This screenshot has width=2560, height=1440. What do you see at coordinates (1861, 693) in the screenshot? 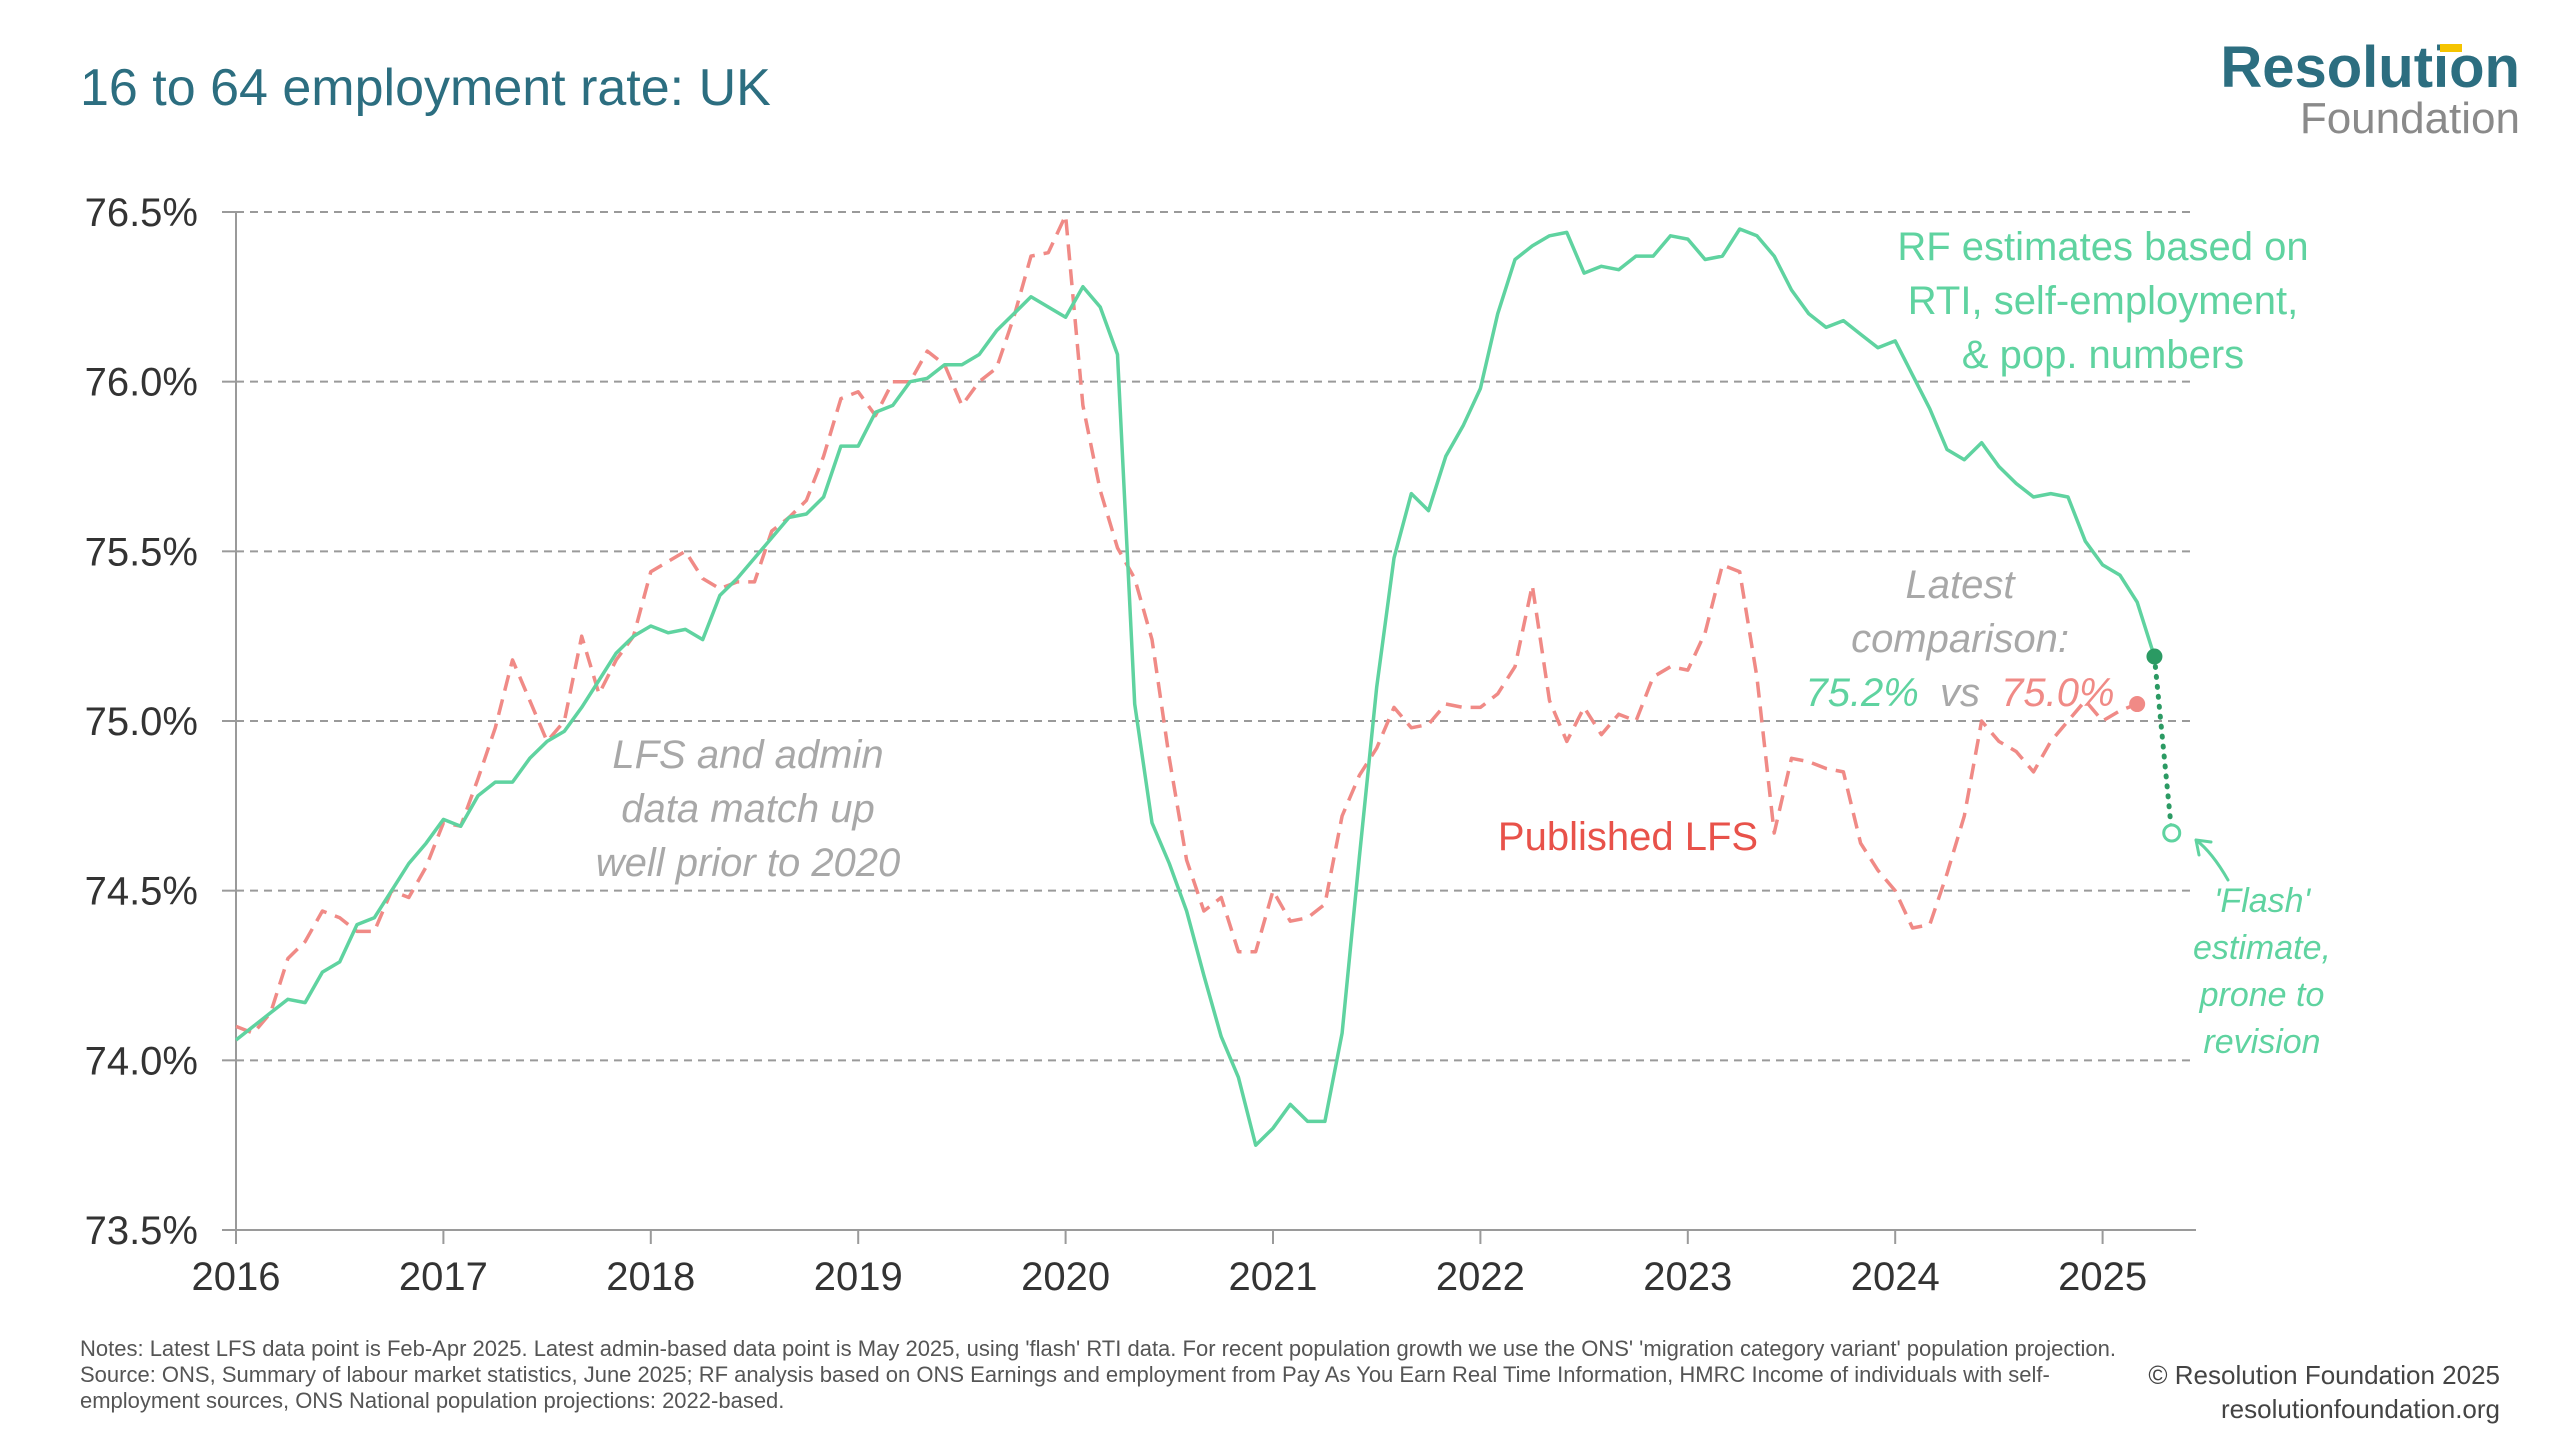
I see `latest-rf-value: 75.2%` at bounding box center [1861, 693].